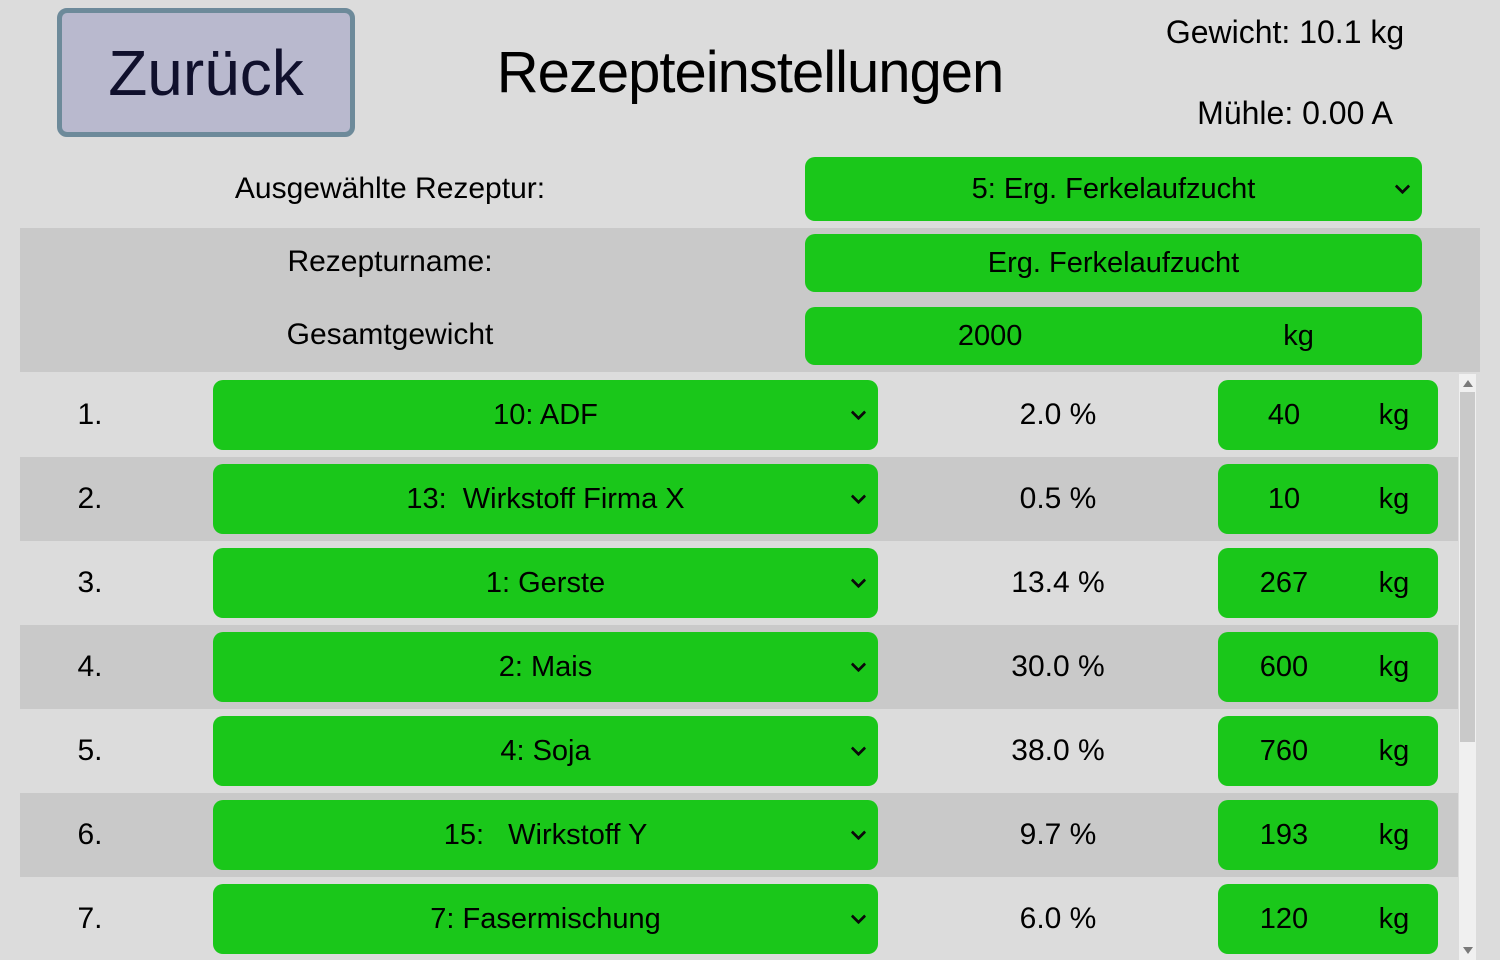 Image resolution: width=1500 pixels, height=960 pixels. I want to click on component-select-value: 10: ADF, so click(545, 414).